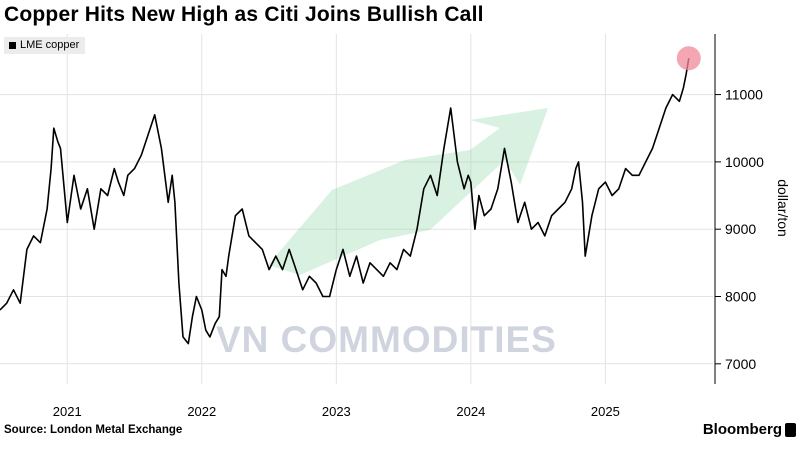  What do you see at coordinates (67, 411) in the screenshot?
I see `x-tick-label: 2021` at bounding box center [67, 411].